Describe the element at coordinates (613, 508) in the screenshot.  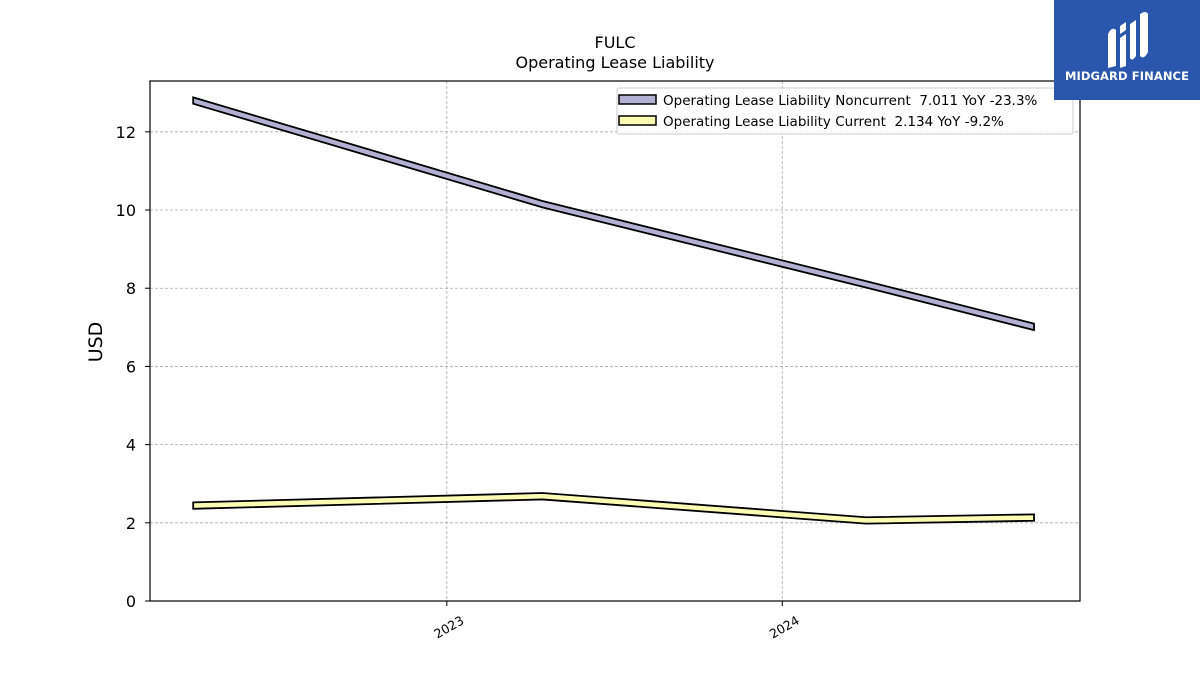
I see `series-current-line` at that location.